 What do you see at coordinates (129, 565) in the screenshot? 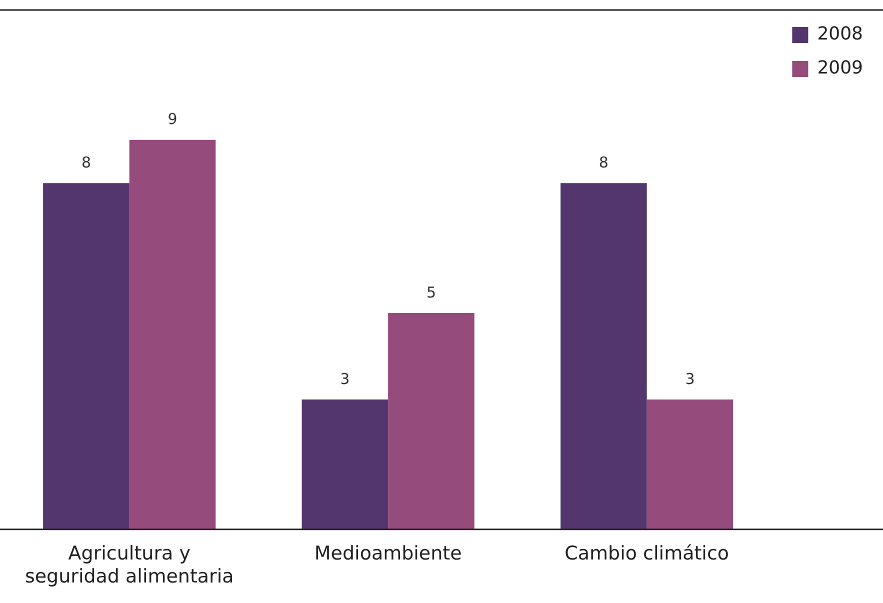
I see `x-tick-label: Agricultura y seguridad alimentaria` at bounding box center [129, 565].